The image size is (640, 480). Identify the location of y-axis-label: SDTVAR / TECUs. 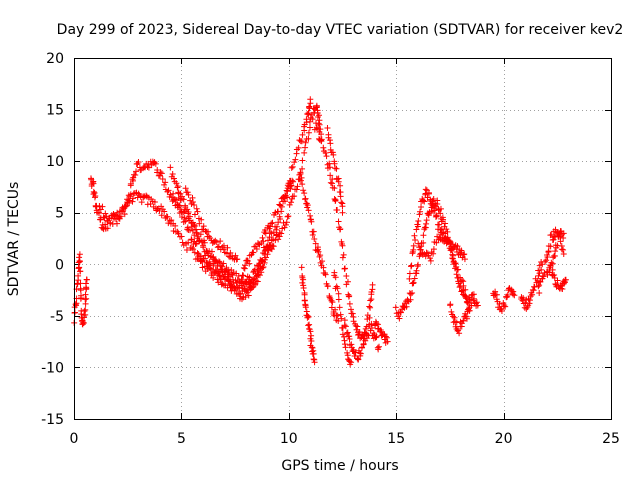
(14, 239).